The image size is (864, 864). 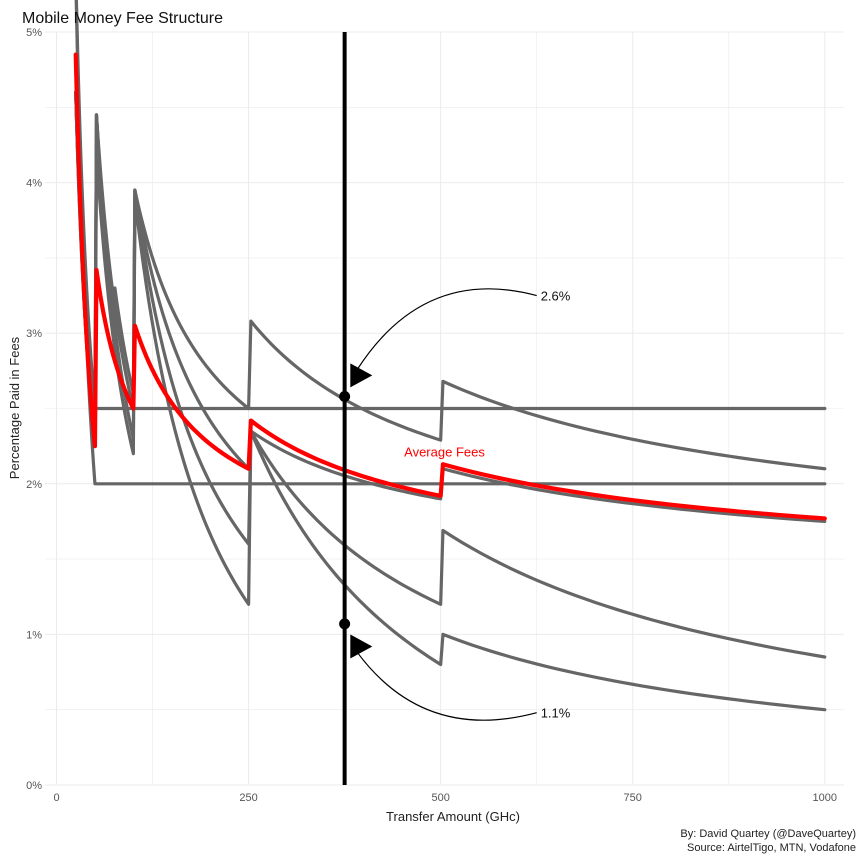 What do you see at coordinates (460, 504) in the screenshot?
I see `annotations: 2.6% 1.1% Average Fees` at bounding box center [460, 504].